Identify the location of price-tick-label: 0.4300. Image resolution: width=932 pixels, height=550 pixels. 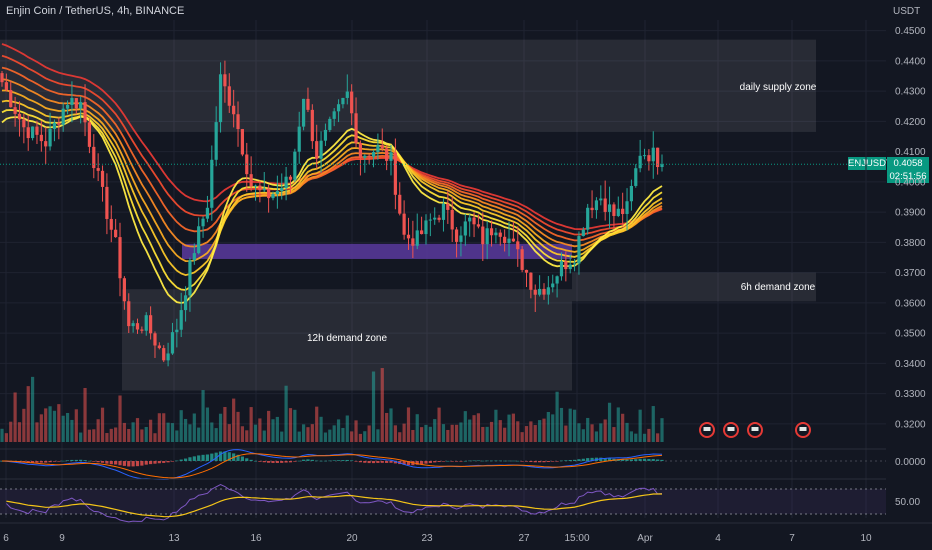
(910, 92).